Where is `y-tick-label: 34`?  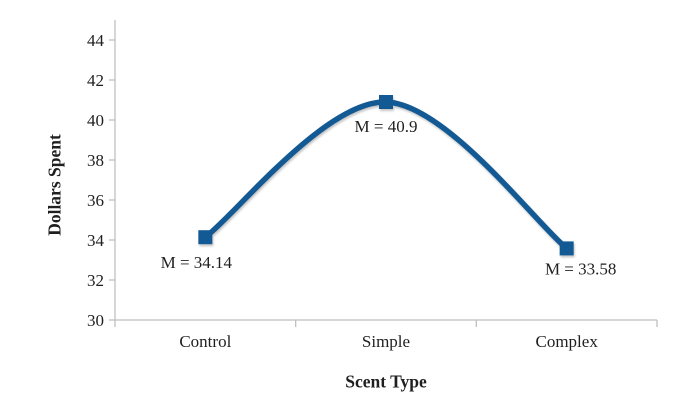 y-tick-label: 34 is located at coordinates (96, 240).